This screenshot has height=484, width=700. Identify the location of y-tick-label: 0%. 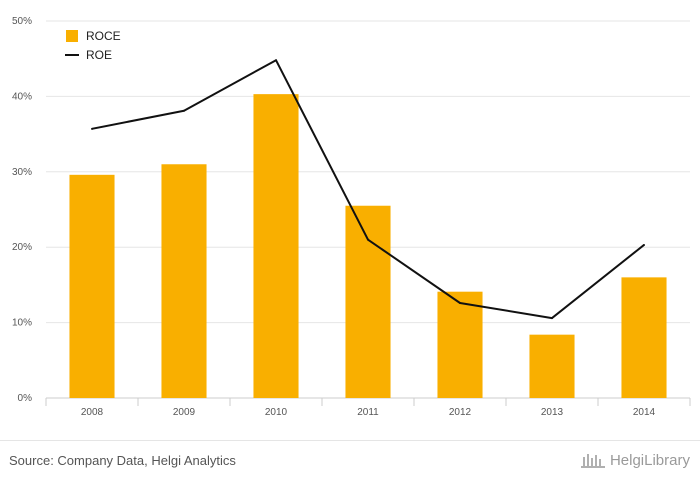
(25, 398).